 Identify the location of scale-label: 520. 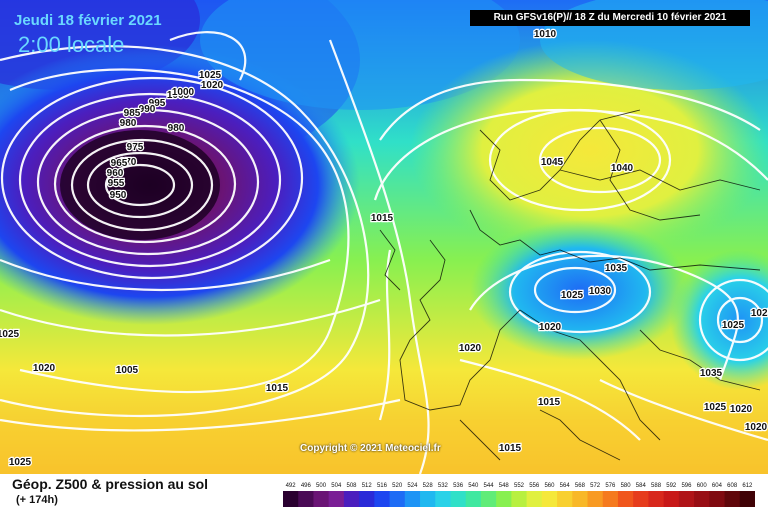
(397, 486).